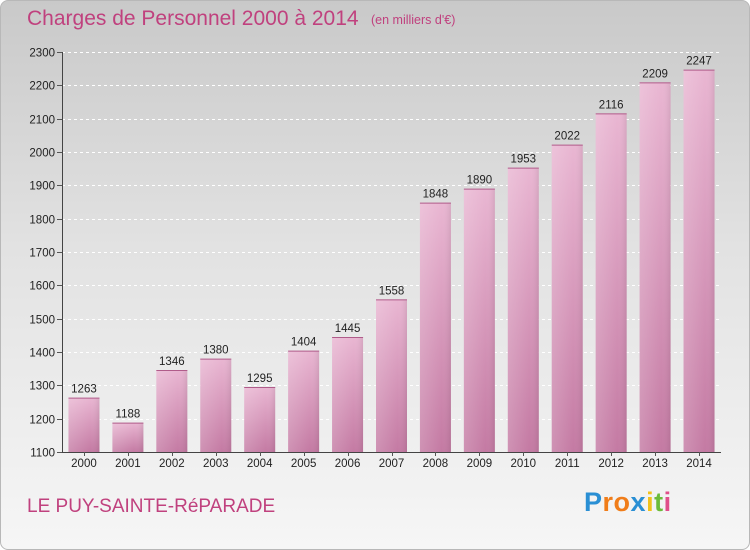  What do you see at coordinates (42, 187) in the screenshot?
I see `y-tick-label: 1900` at bounding box center [42, 187].